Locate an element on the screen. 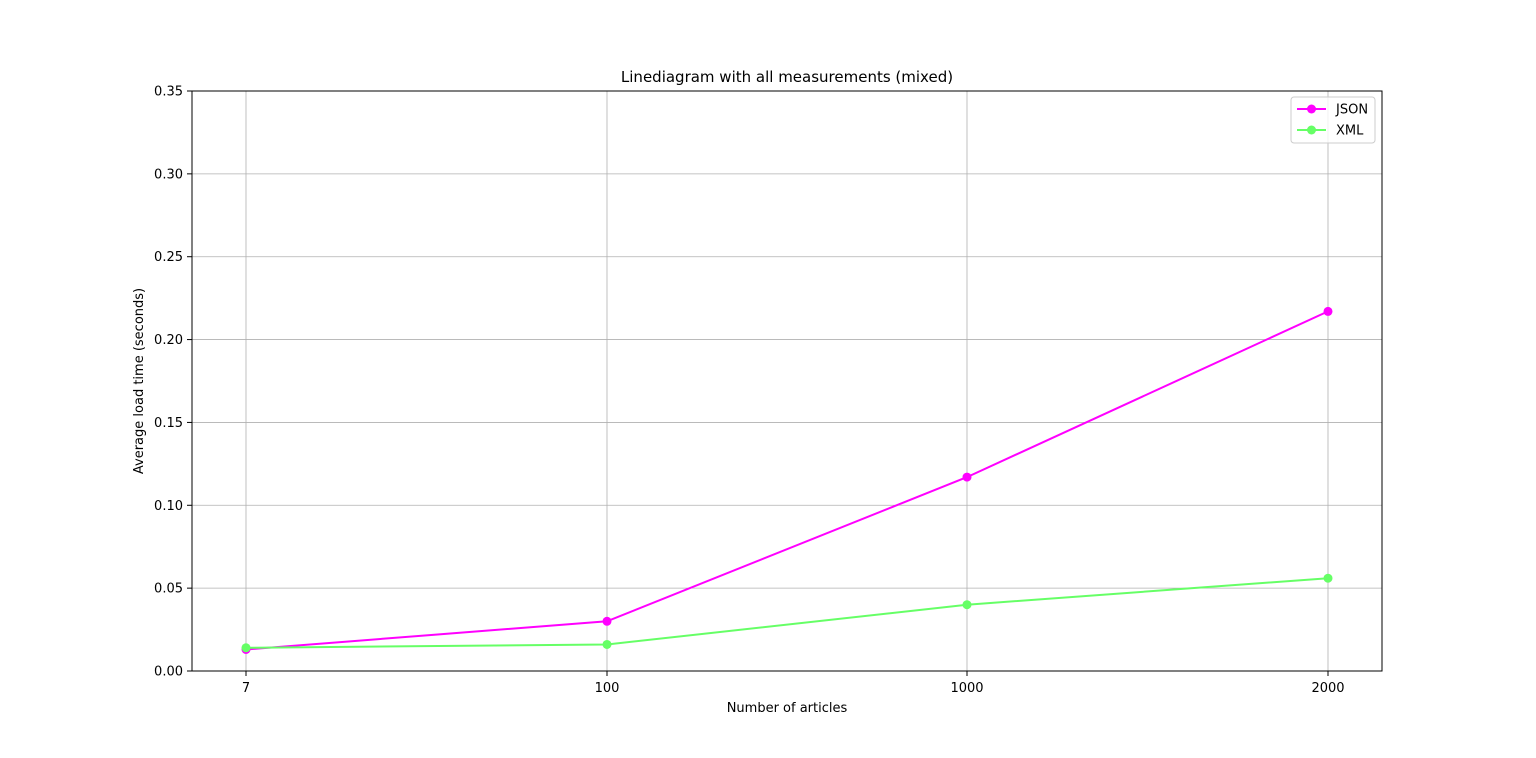 The width and height of the screenshot is (1536, 758). legend-item-xml: XML is located at coordinates (1330, 131).